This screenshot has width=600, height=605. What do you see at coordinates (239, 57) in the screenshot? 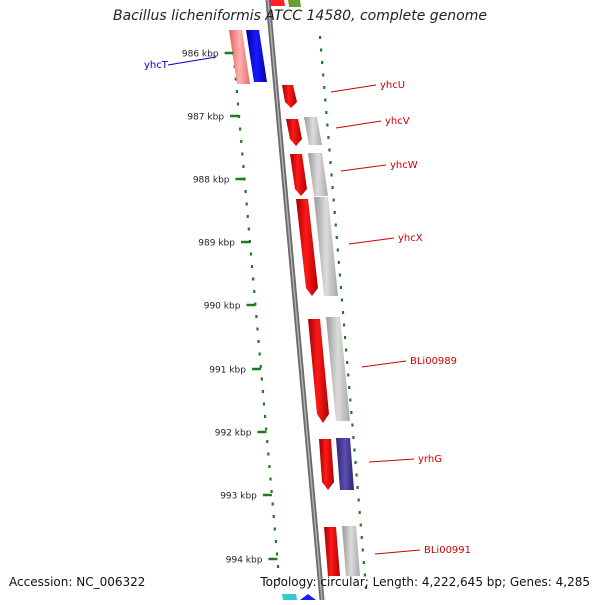
I see `gene-yhcT-faded-feature` at bounding box center [239, 57].